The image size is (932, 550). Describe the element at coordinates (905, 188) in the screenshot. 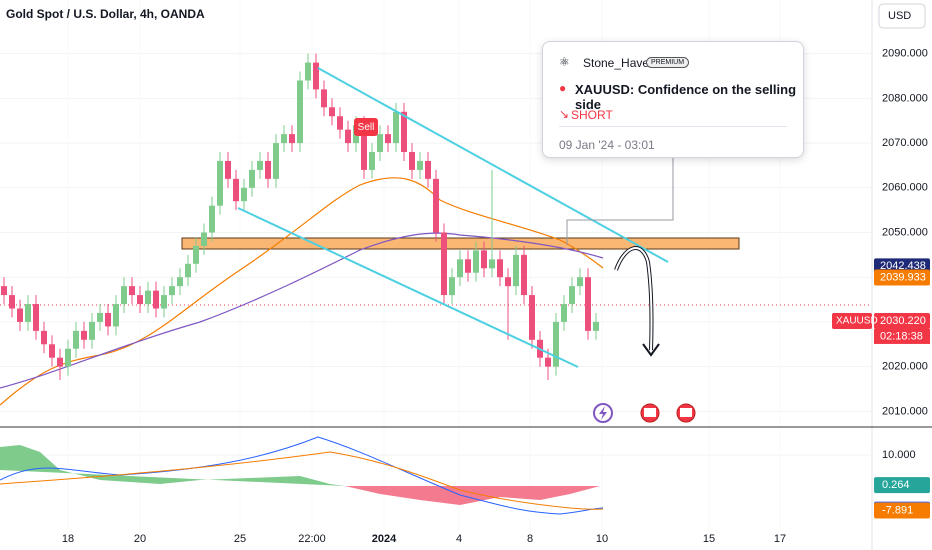

I see `y-tick-label: 2060.000` at that location.